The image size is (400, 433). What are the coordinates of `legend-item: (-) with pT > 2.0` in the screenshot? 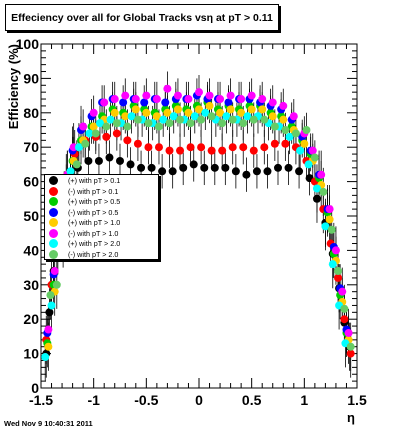 It's located at (101, 254).